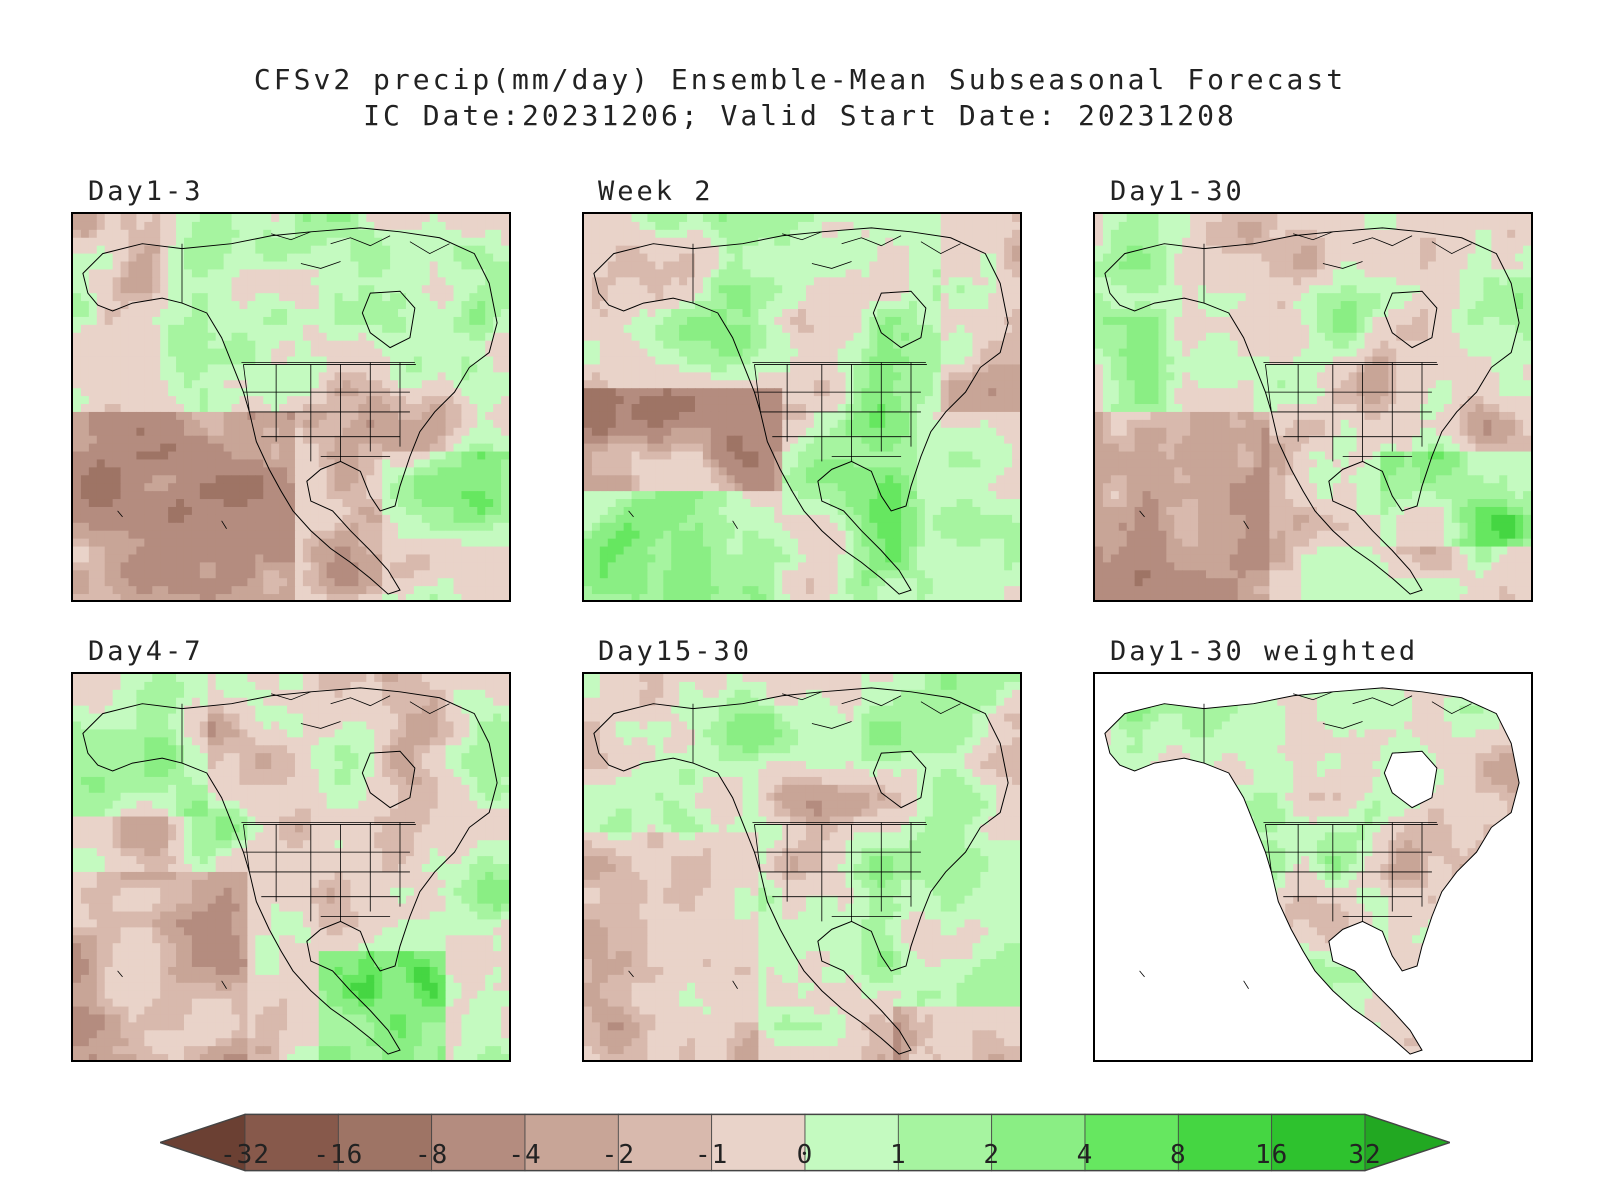 The image size is (1600, 1200). Describe the element at coordinates (338, 1155) in the screenshot. I see `colorbar-tick-label: -16` at that location.